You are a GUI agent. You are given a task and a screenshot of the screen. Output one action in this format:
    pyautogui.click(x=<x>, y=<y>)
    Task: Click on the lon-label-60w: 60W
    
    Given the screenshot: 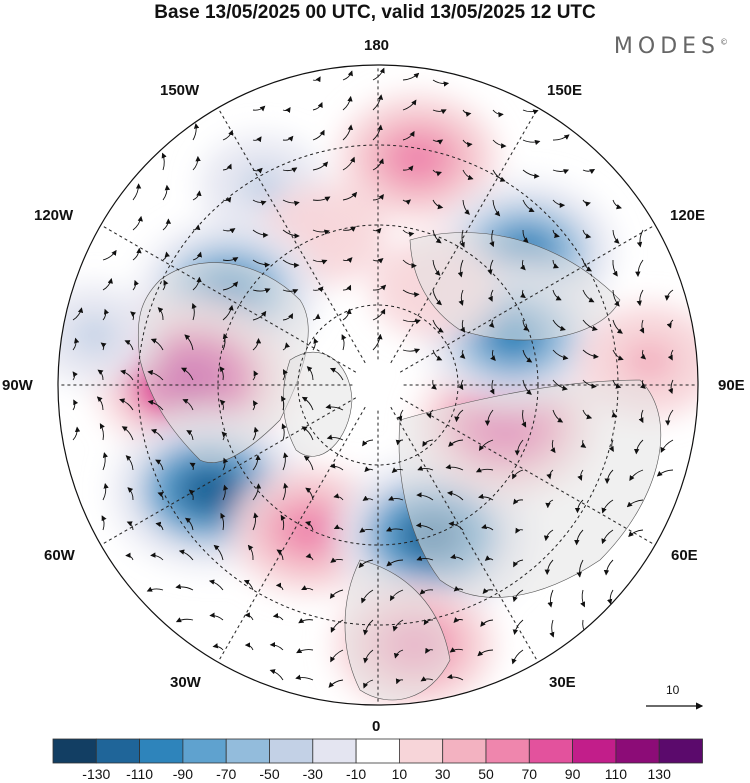 What is the action you would take?
    pyautogui.click(x=59, y=555)
    